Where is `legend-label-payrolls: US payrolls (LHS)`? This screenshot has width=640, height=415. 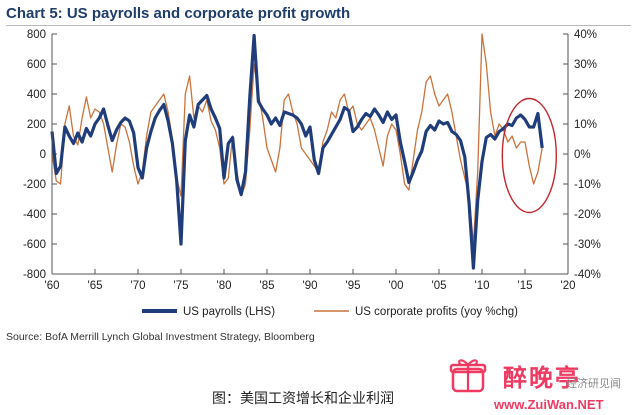 legend-label-payrolls: US payrolls (LHS) is located at coordinates (229, 312).